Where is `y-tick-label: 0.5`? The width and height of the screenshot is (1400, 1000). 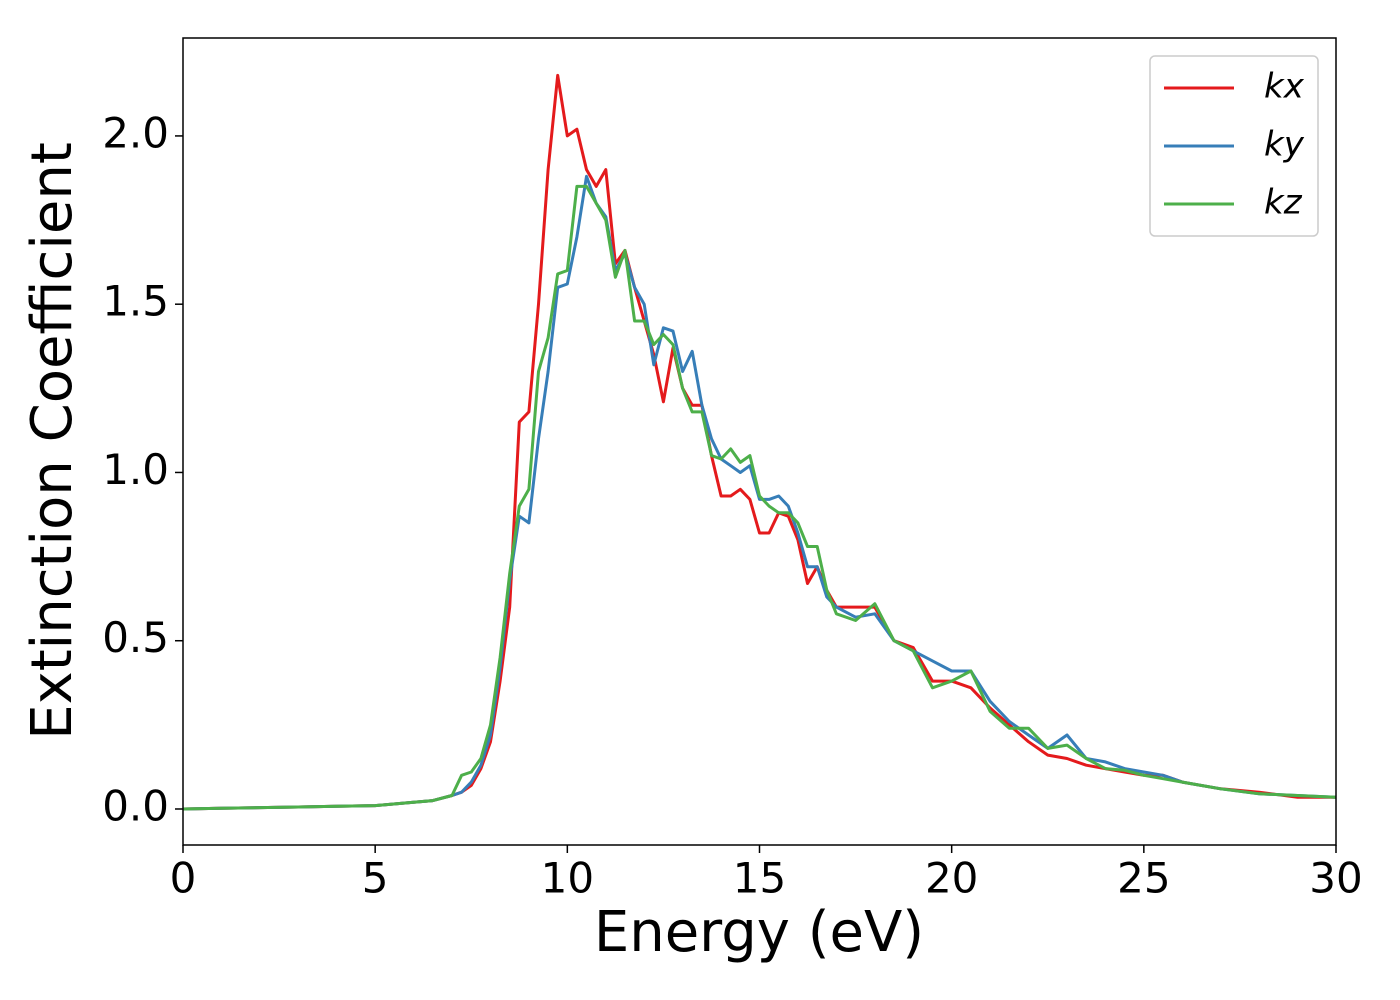 y-tick-label: 0.5 is located at coordinates (135, 637).